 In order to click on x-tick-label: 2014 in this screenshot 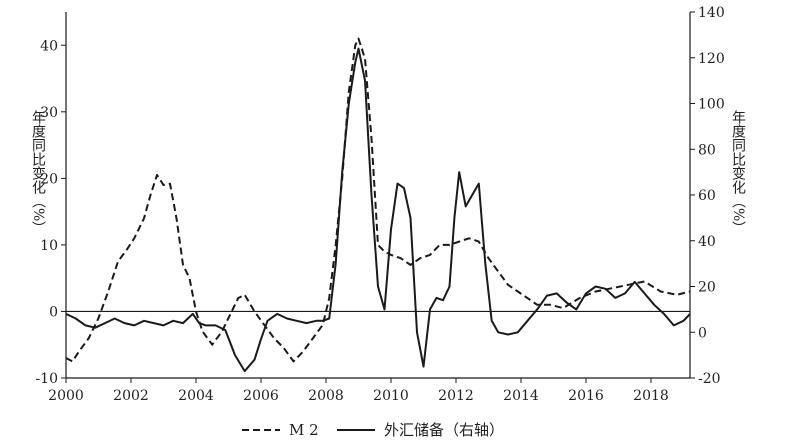, I will do `click(521, 396)`.